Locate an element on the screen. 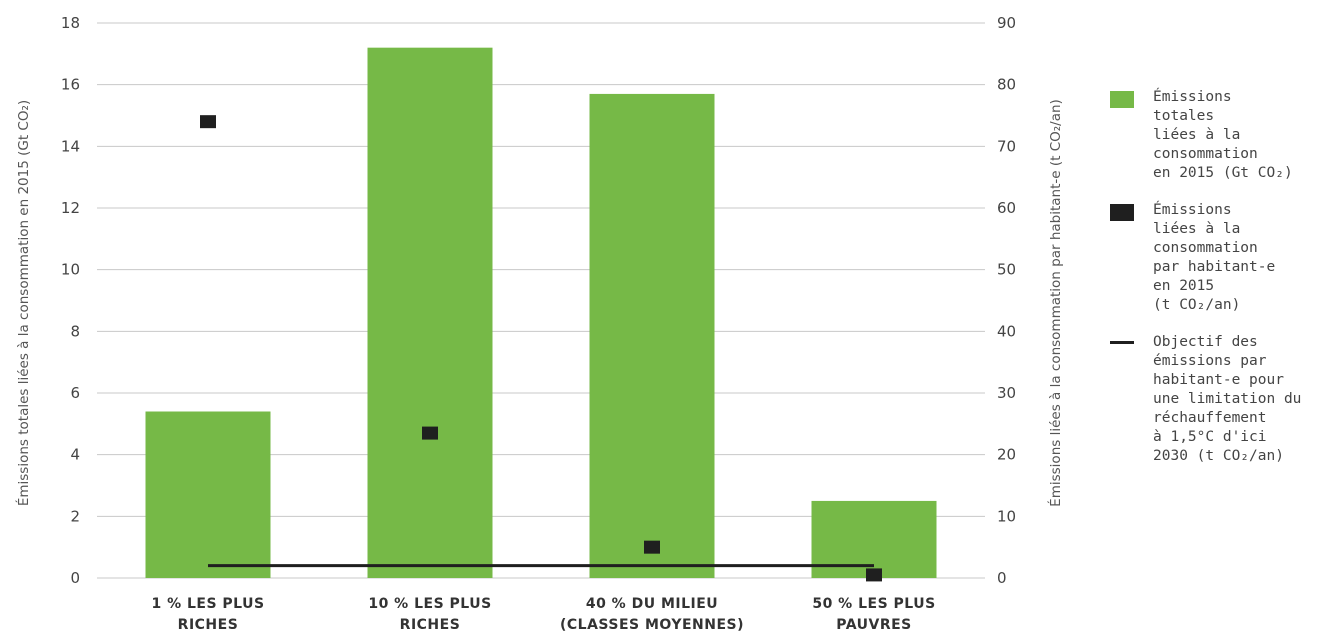  category-label: 10 % LES PLUS is located at coordinates (429, 604).